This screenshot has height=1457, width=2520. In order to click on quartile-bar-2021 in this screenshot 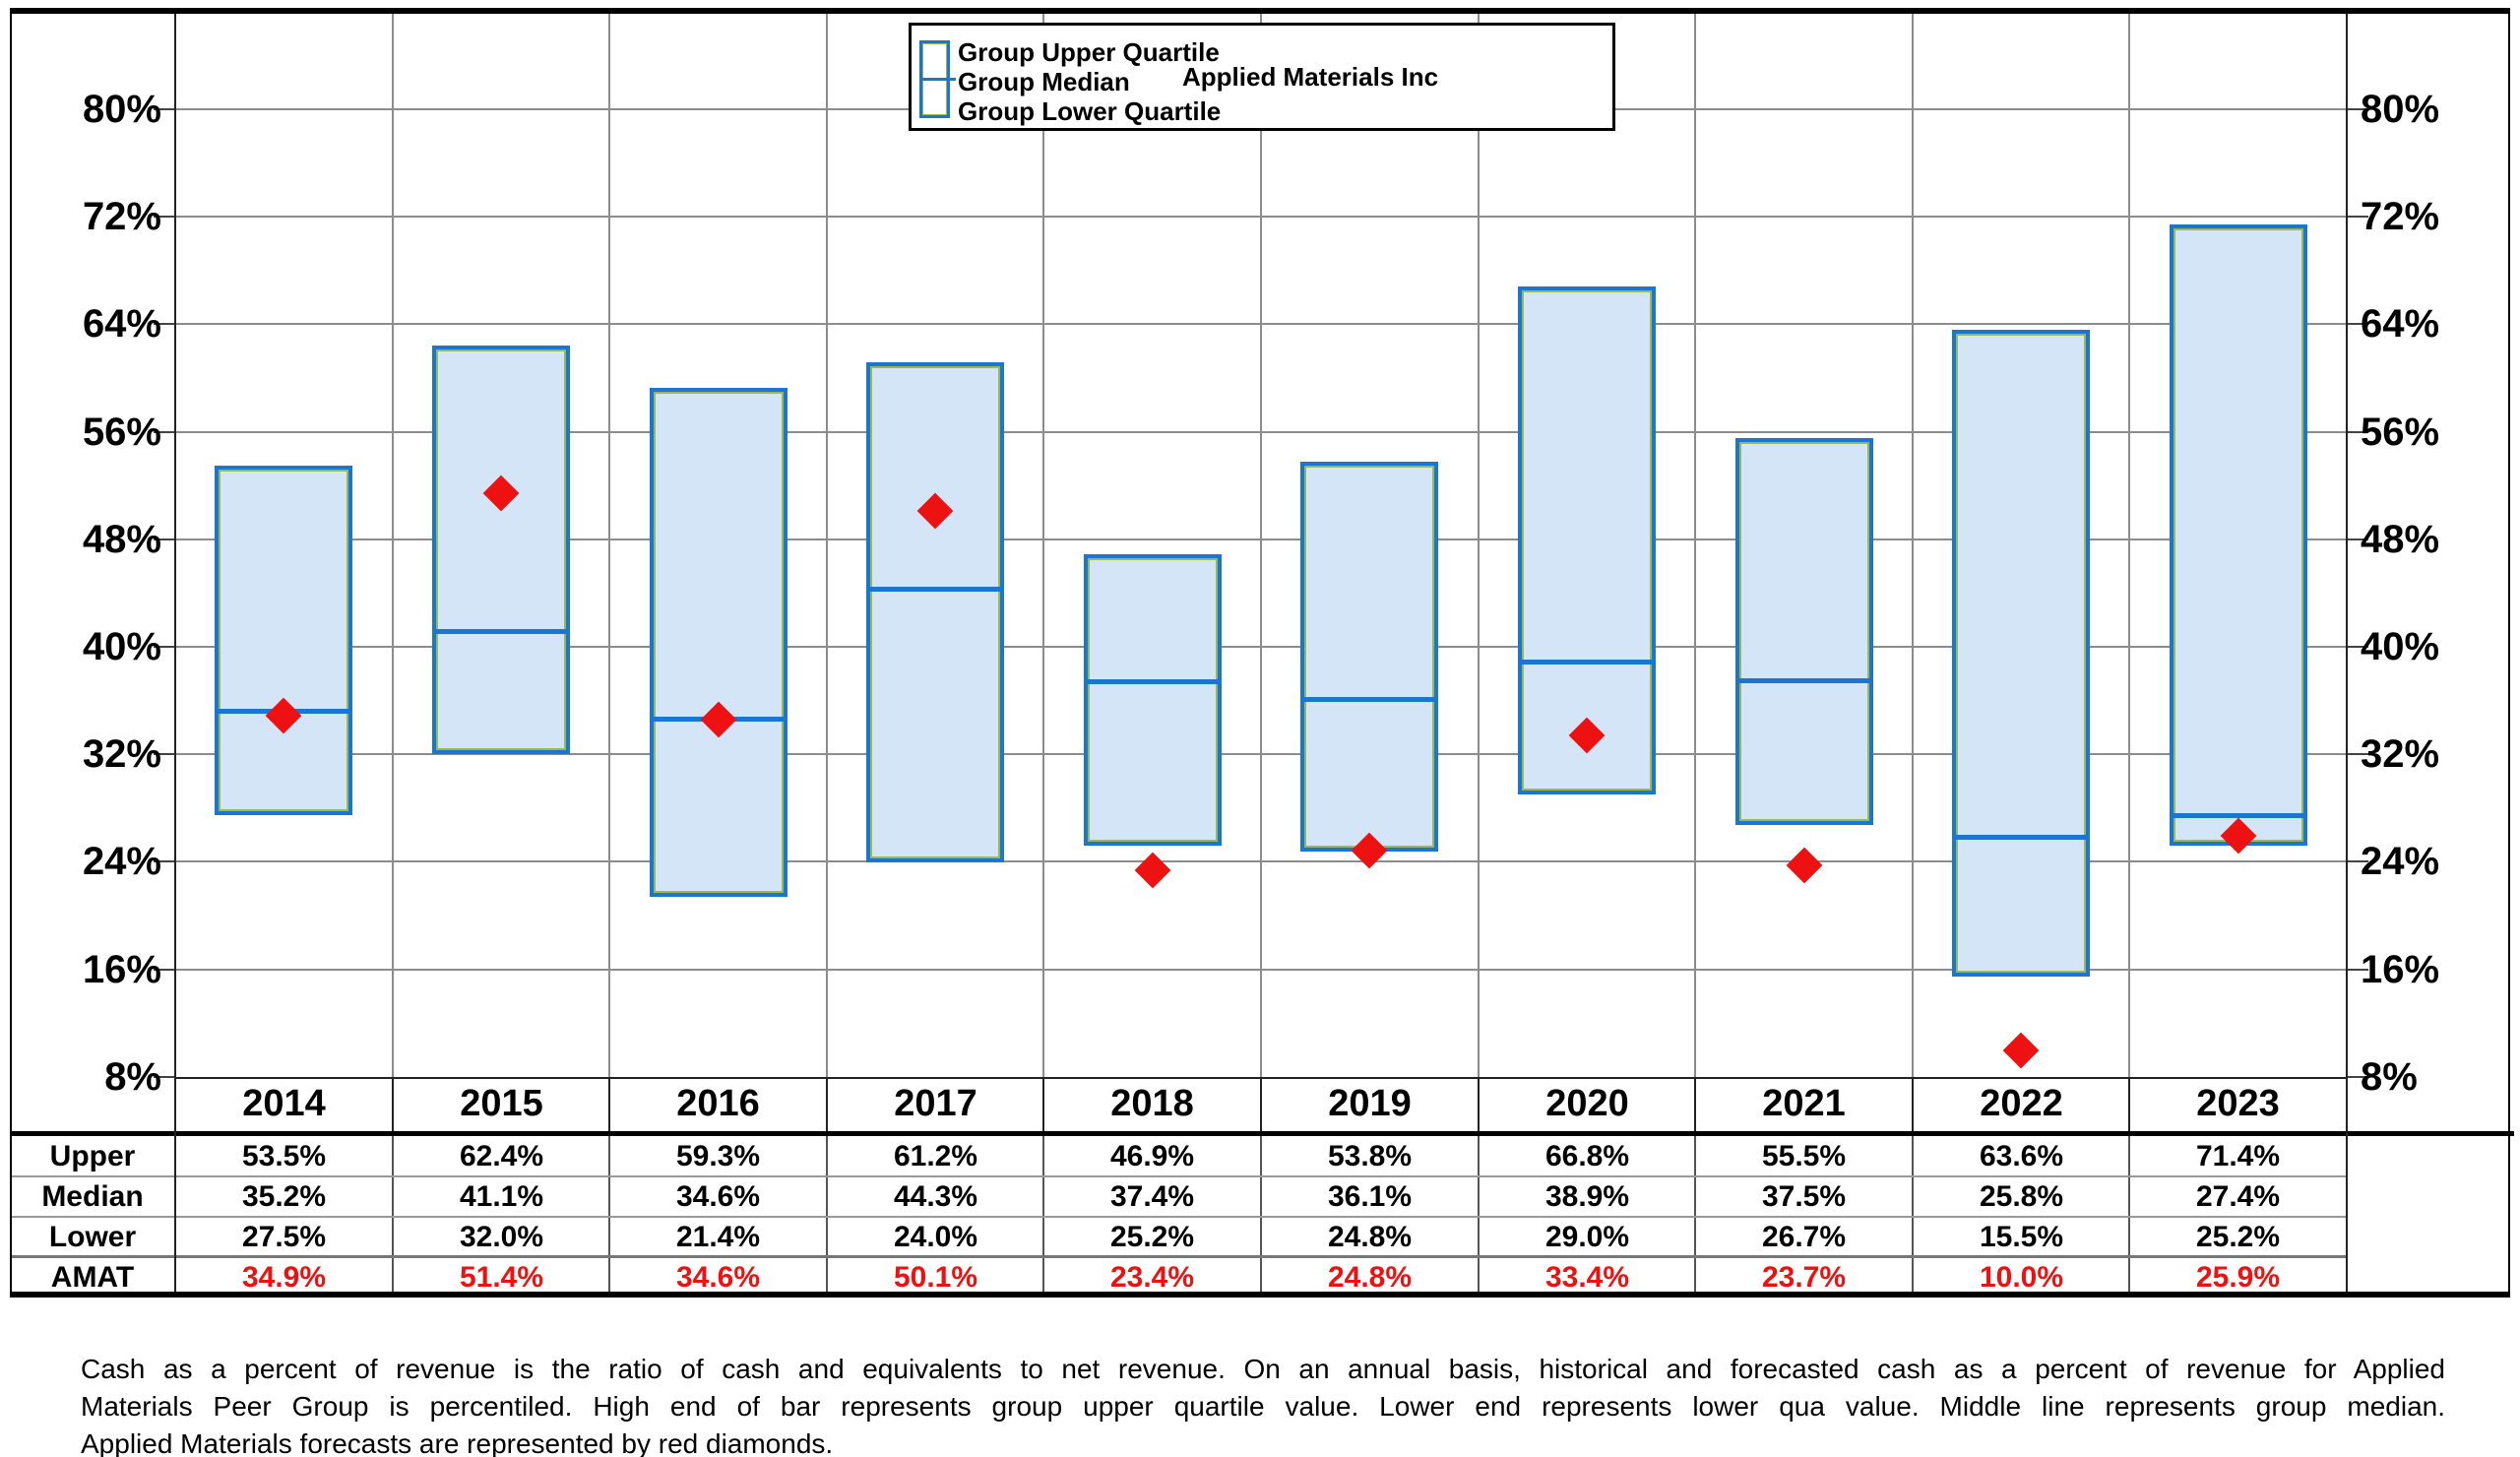, I will do `click(1804, 631)`.